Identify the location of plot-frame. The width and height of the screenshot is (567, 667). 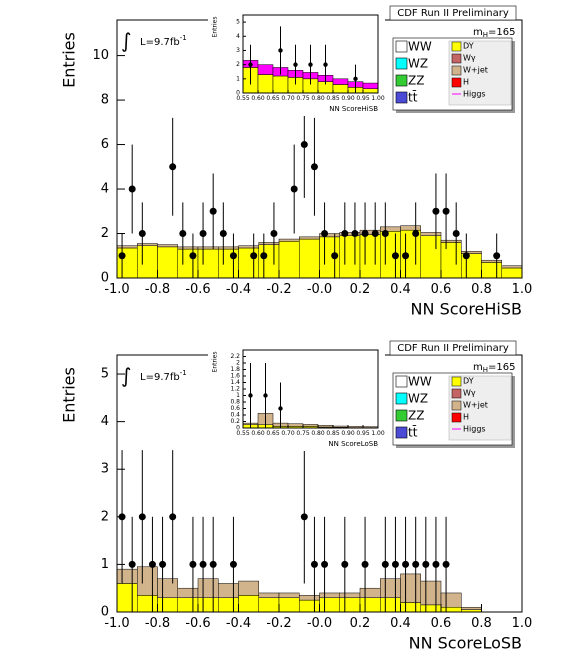
(310, 54).